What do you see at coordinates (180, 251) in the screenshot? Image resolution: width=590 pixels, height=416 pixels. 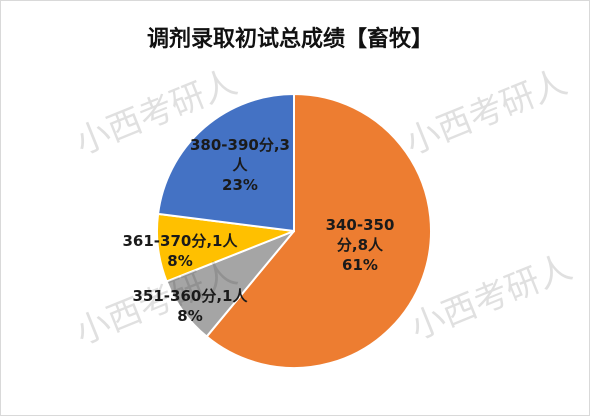 I see `slice-label: 361-370分,1人 8%` at bounding box center [180, 251].